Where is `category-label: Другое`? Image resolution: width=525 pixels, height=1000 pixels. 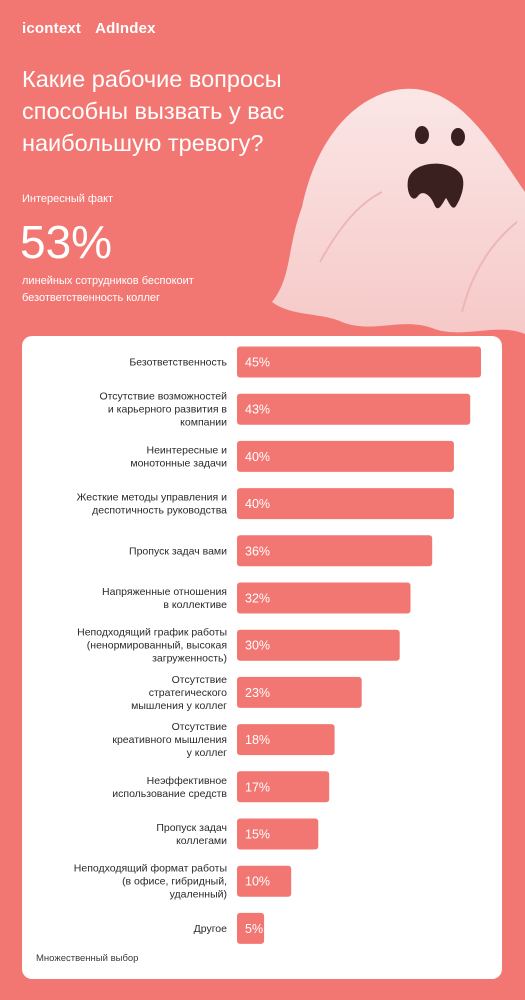 category-label: Другое is located at coordinates (211, 929).